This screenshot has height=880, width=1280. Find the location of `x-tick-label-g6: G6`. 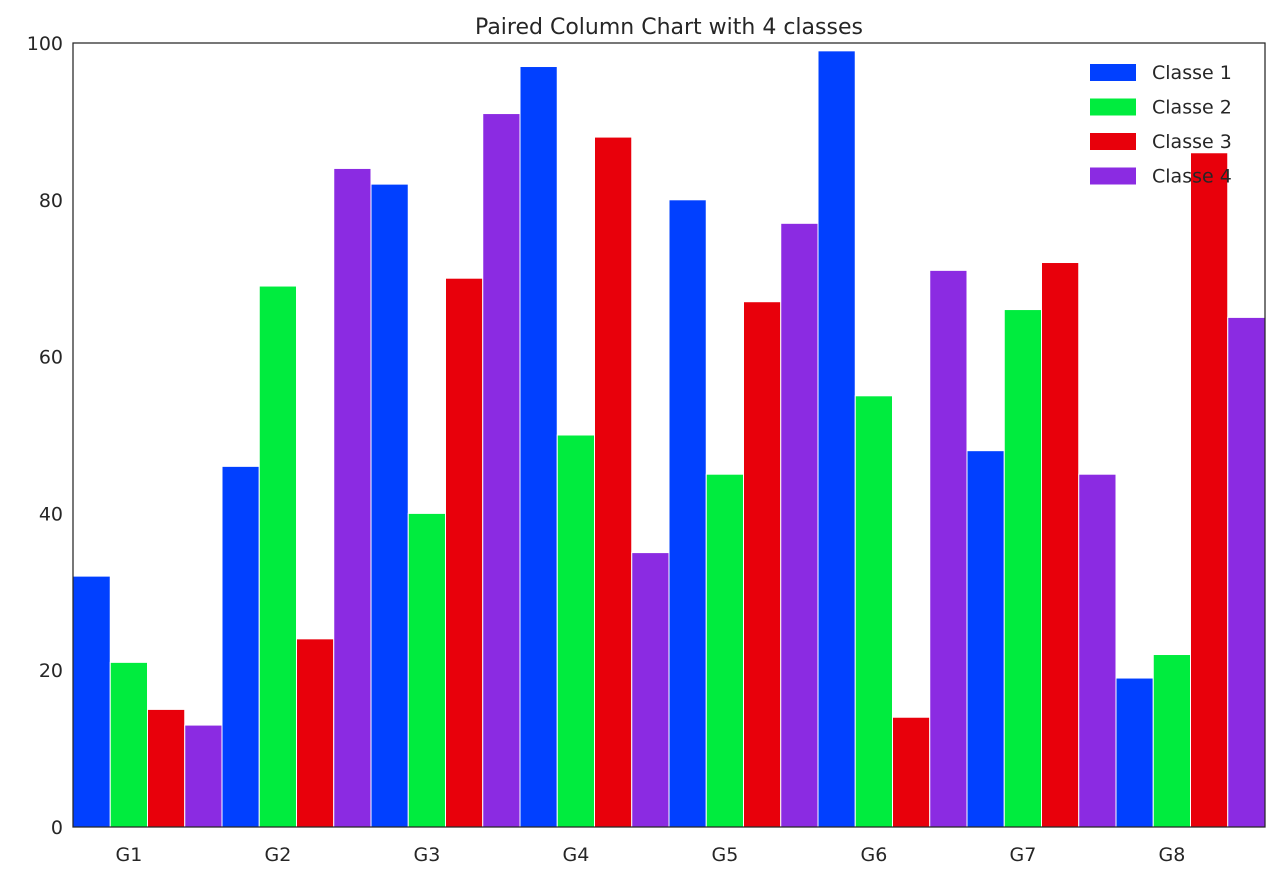

x-tick-label-g6: G6 is located at coordinates (873, 855).